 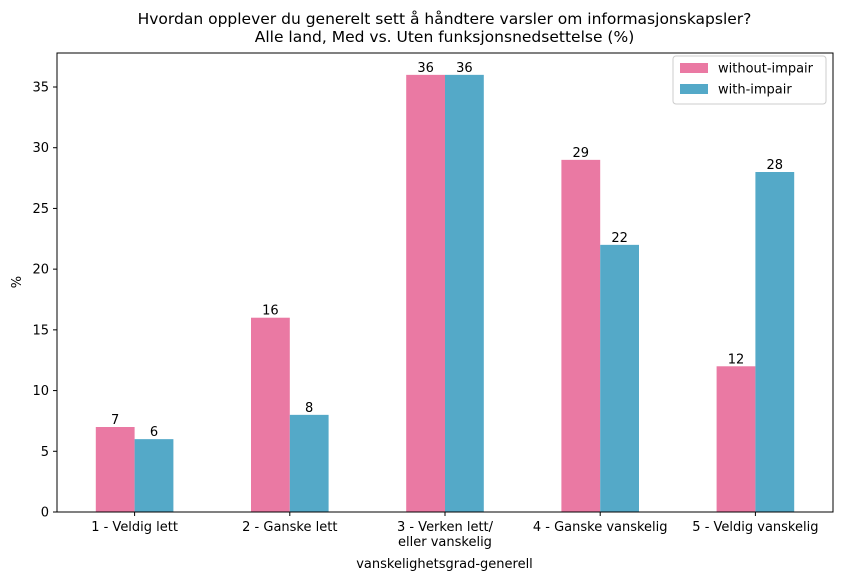 I want to click on bar-value-label-with-impair-4: 22, so click(x=619, y=238).